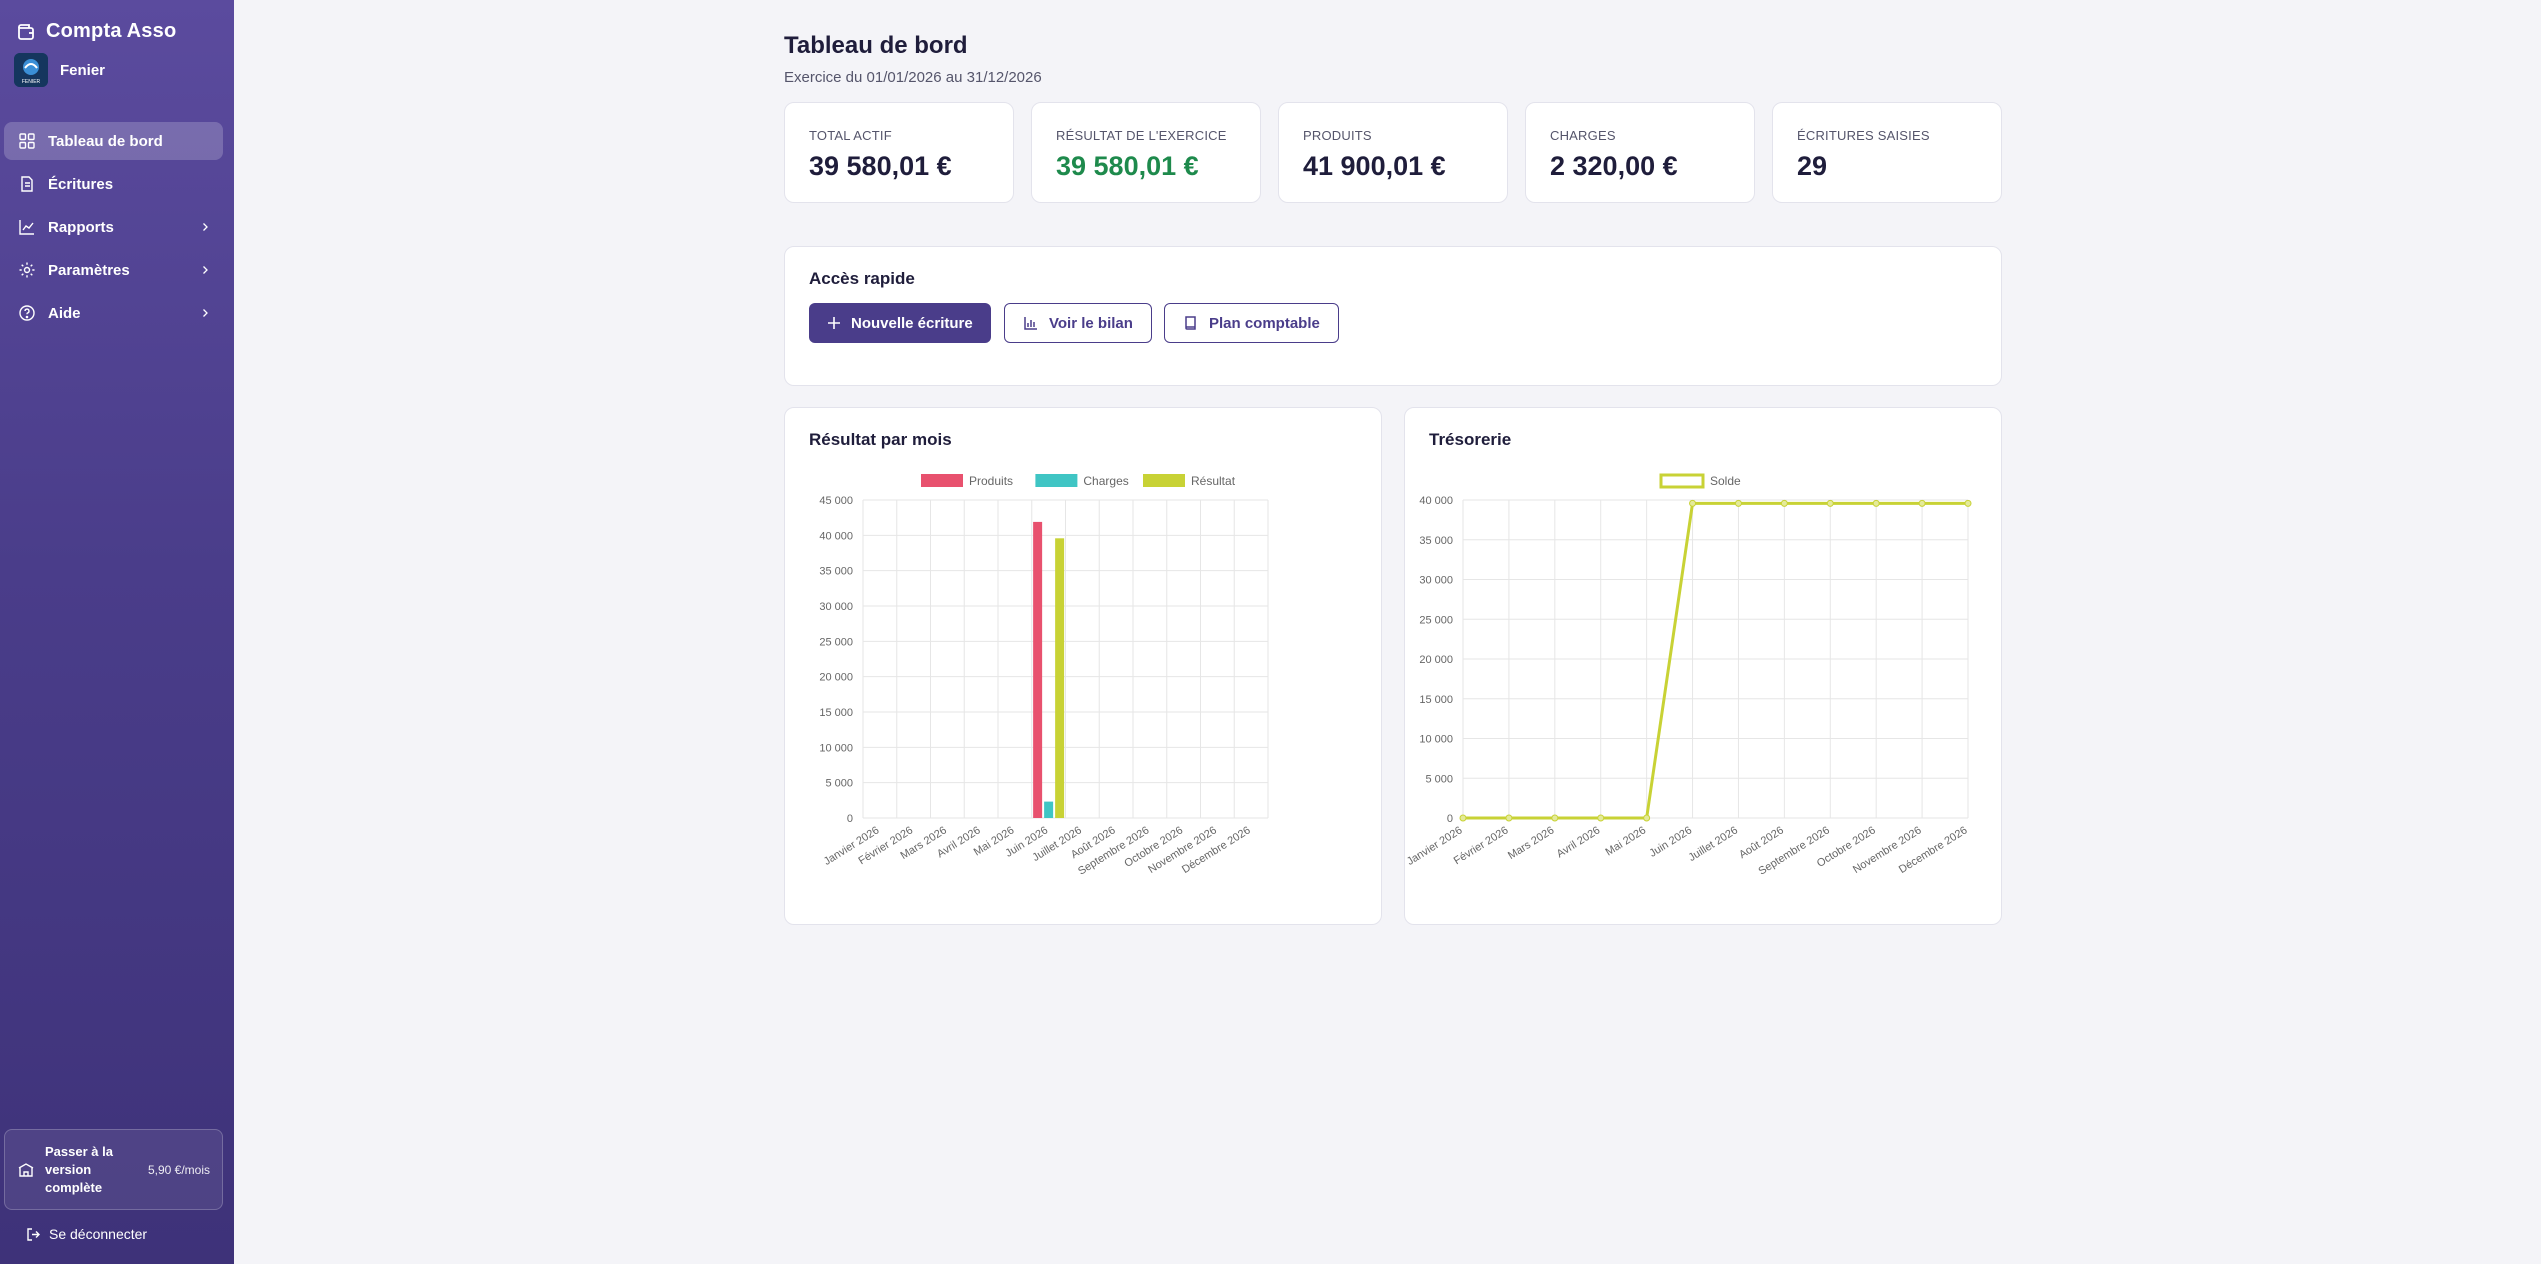  I want to click on stat-label: Total actif, so click(850, 135).